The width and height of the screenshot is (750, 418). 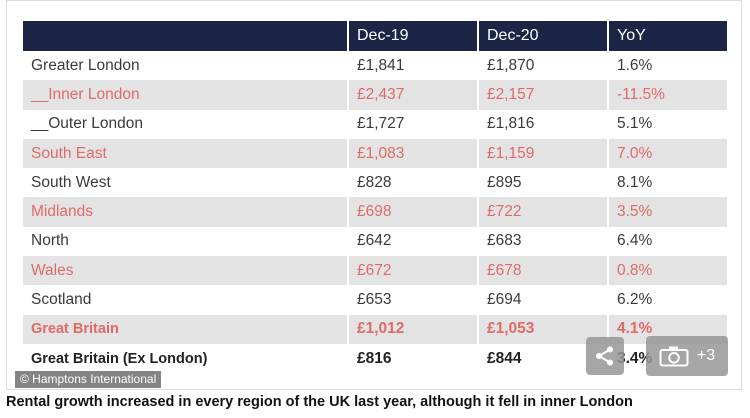 I want to click on table-header-row: Dec-19 Dec-20 YoY, so click(x=375, y=36).